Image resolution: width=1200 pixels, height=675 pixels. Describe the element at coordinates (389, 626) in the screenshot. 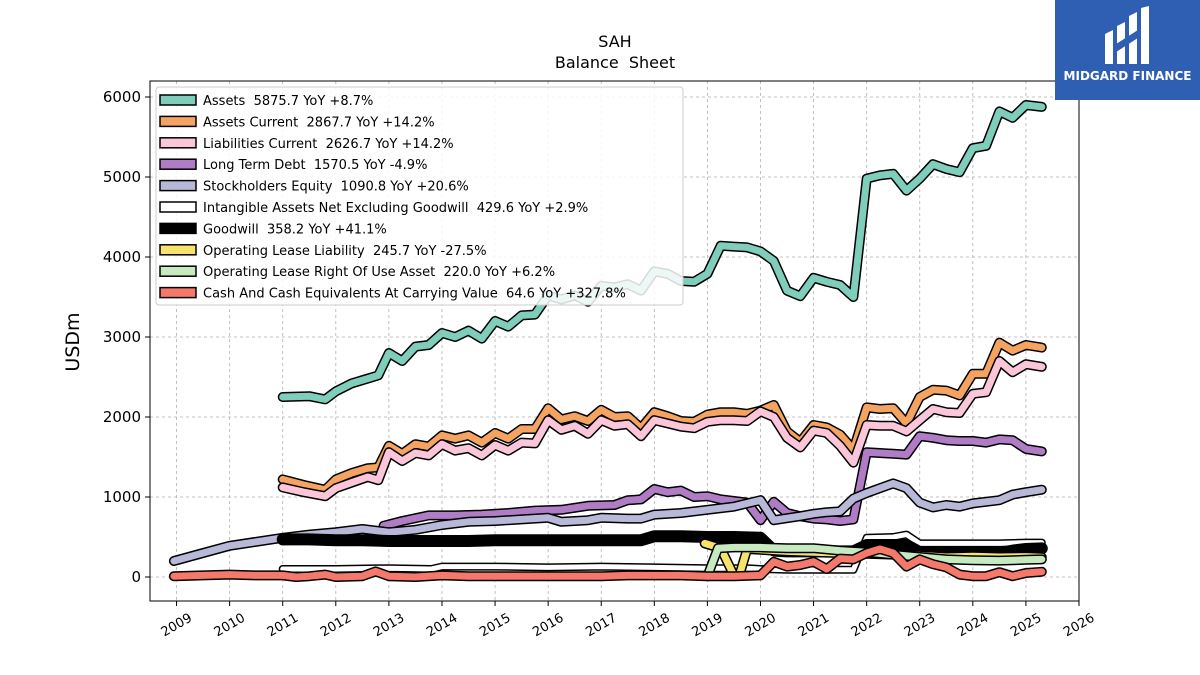

I see `x-tick-label: 2013` at that location.